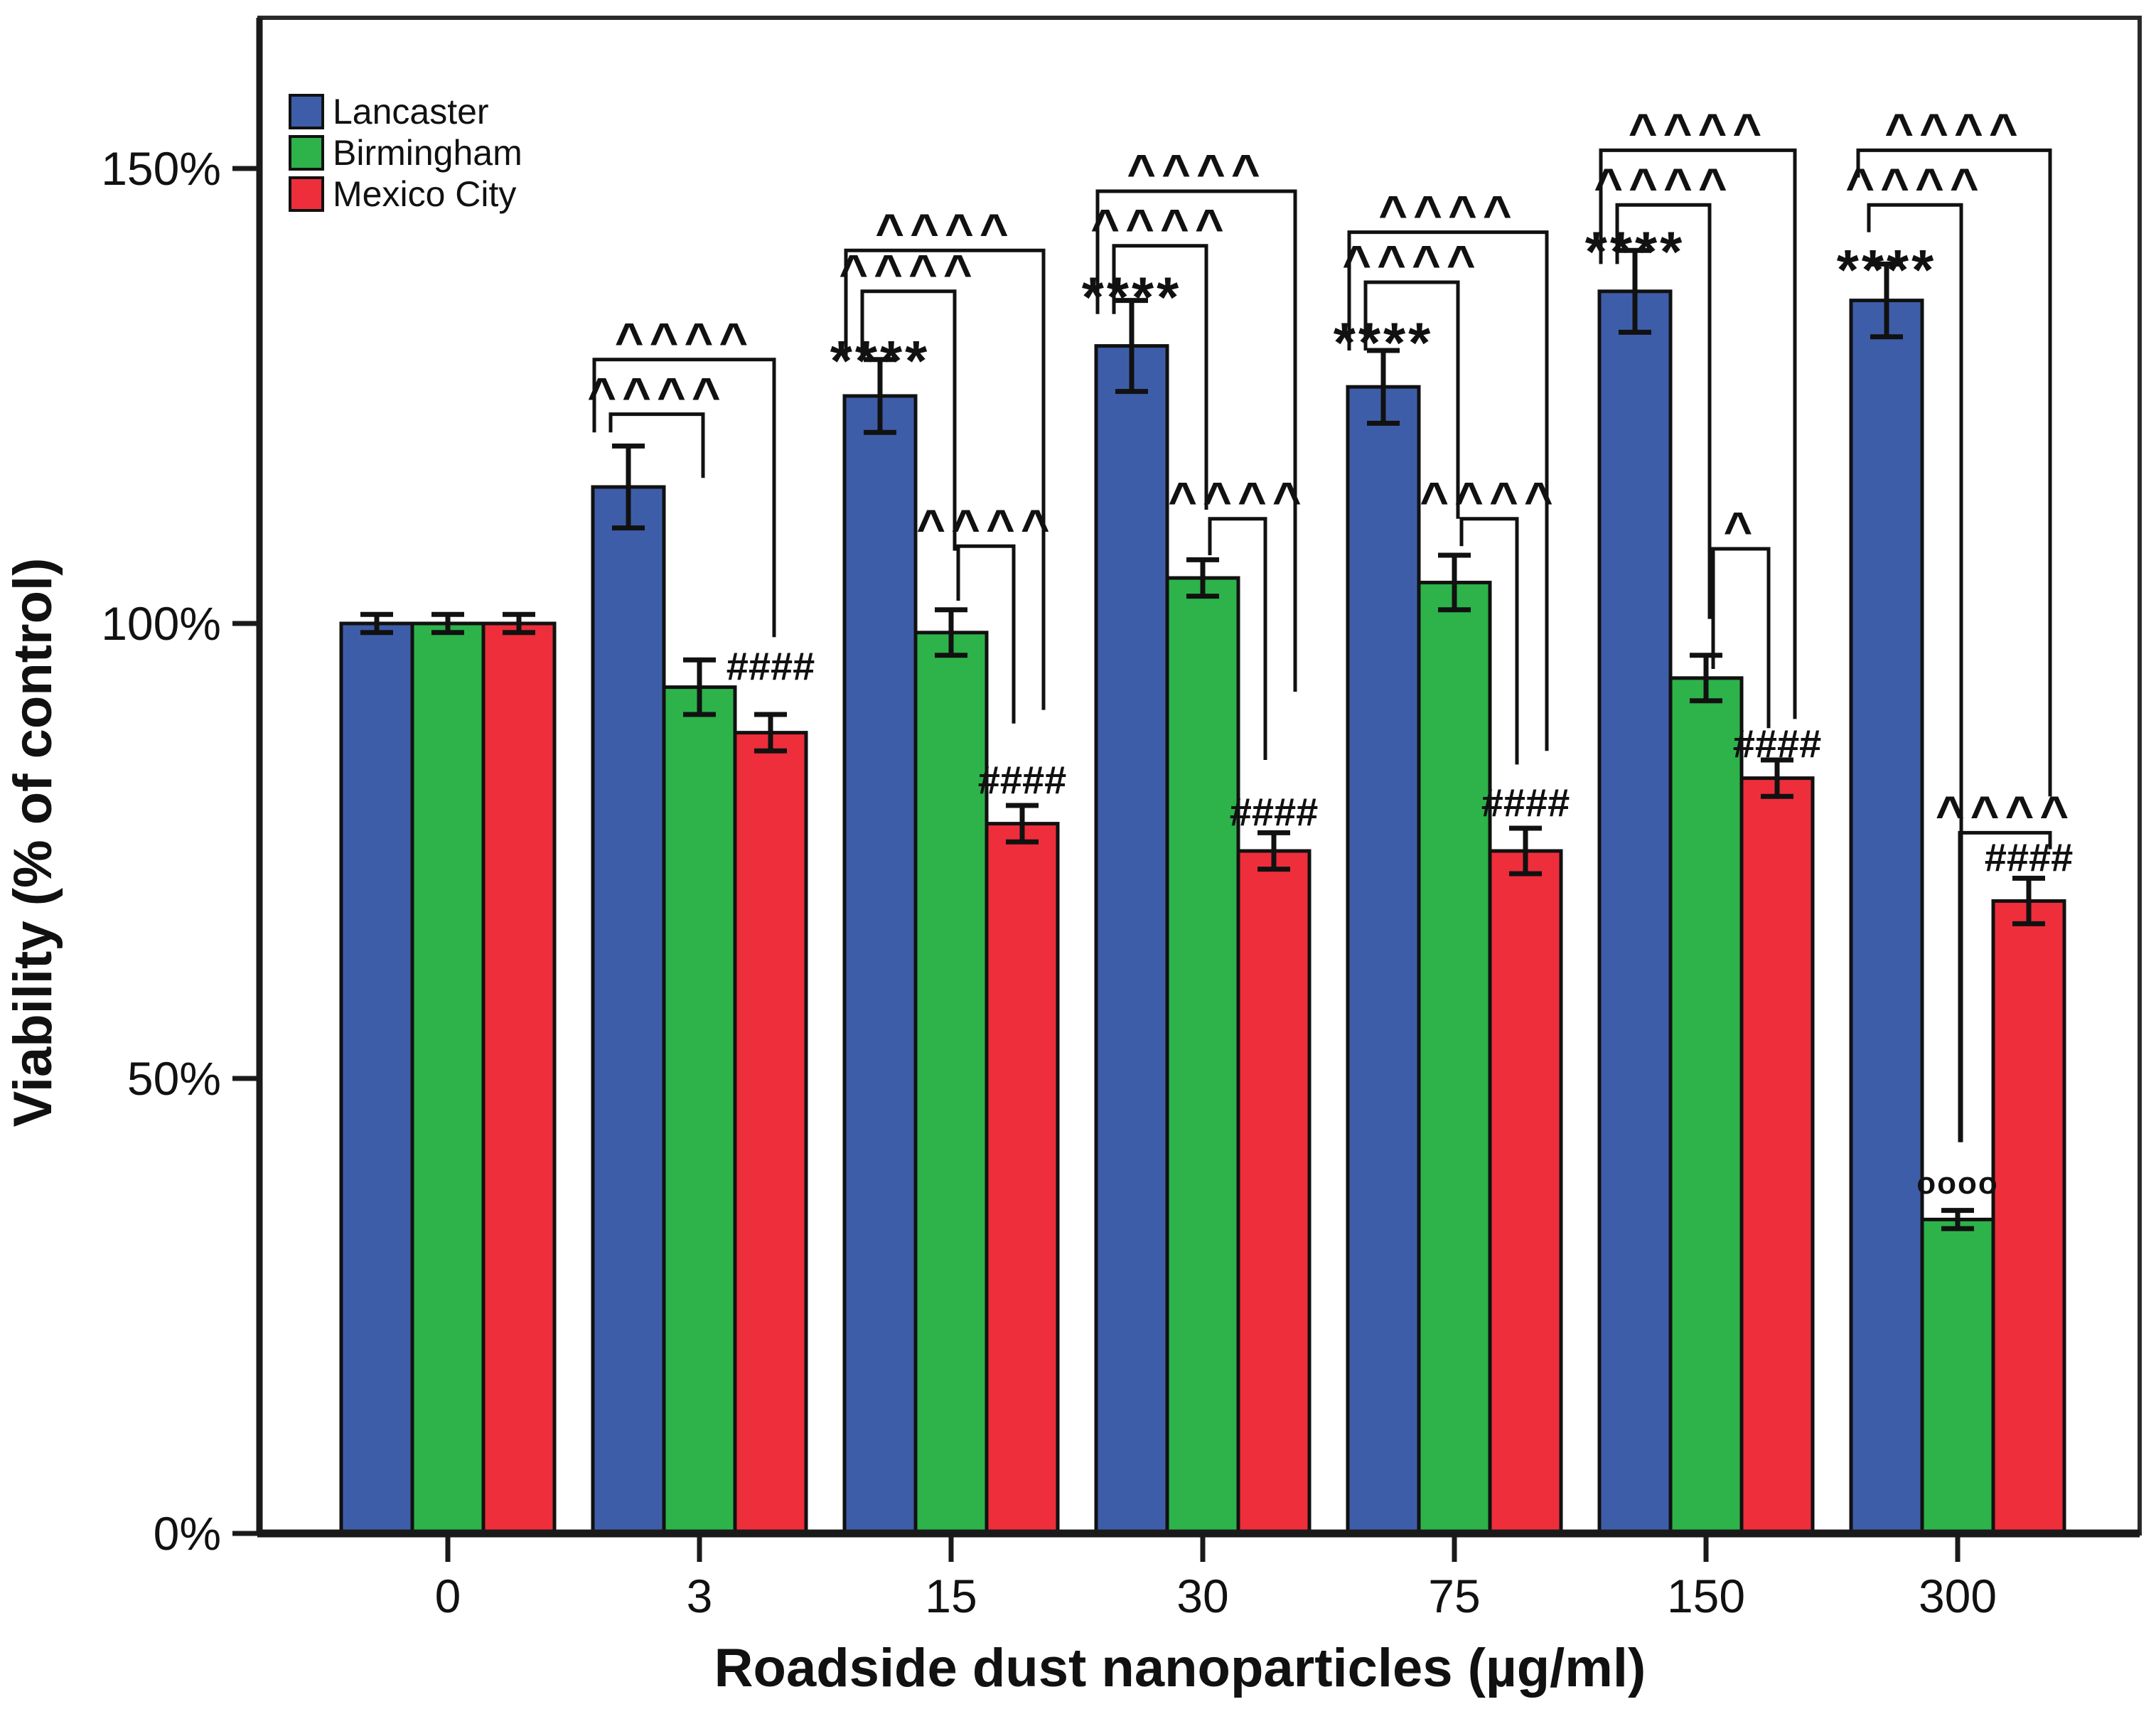 This screenshot has width=2156, height=1714. What do you see at coordinates (424, 194) in the screenshot?
I see `legend-label-mexico-city: Mexico City` at bounding box center [424, 194].